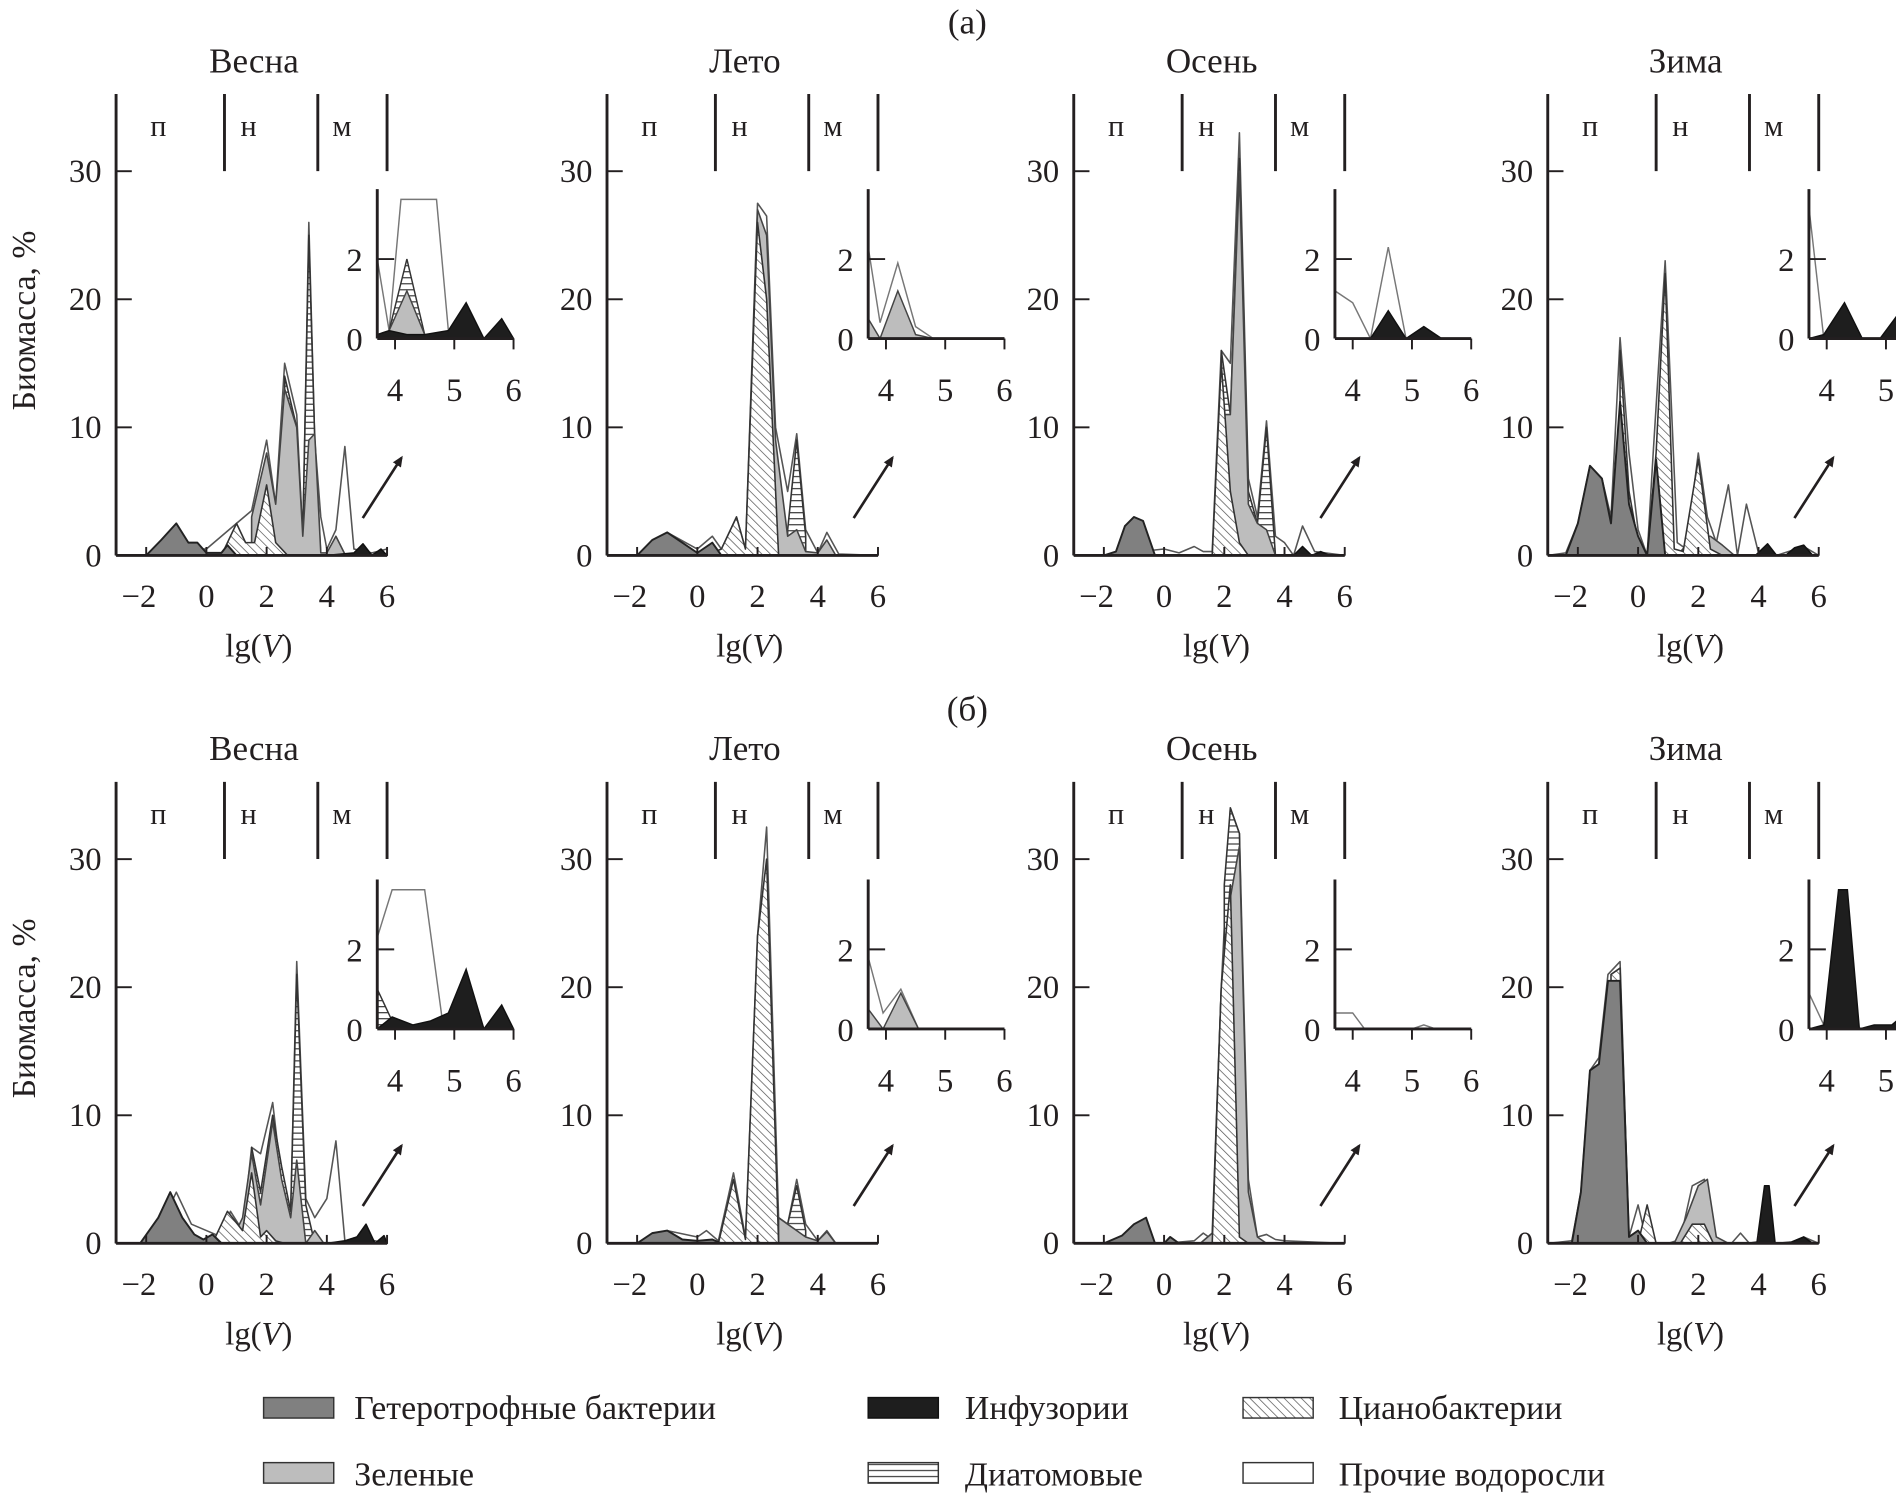  I want to click on panel-a-autumn: Осень п н м −2 0 2 4 6 0 10 20 30 lg(V) 4 5 6 0 2, so click(1253, 352).